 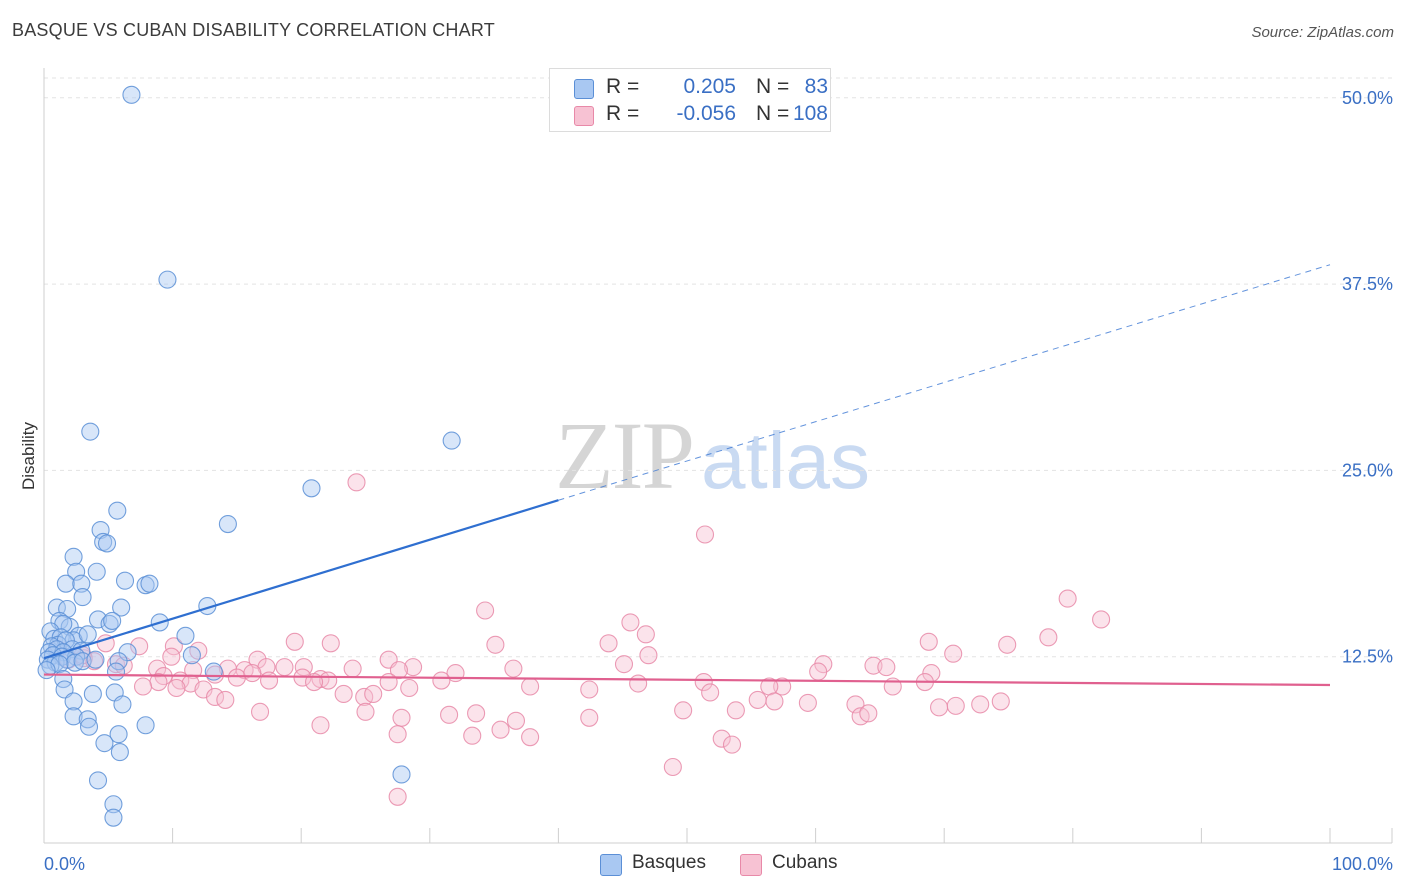 I want to click on cuban-r-label: R =, so click(x=623, y=113).